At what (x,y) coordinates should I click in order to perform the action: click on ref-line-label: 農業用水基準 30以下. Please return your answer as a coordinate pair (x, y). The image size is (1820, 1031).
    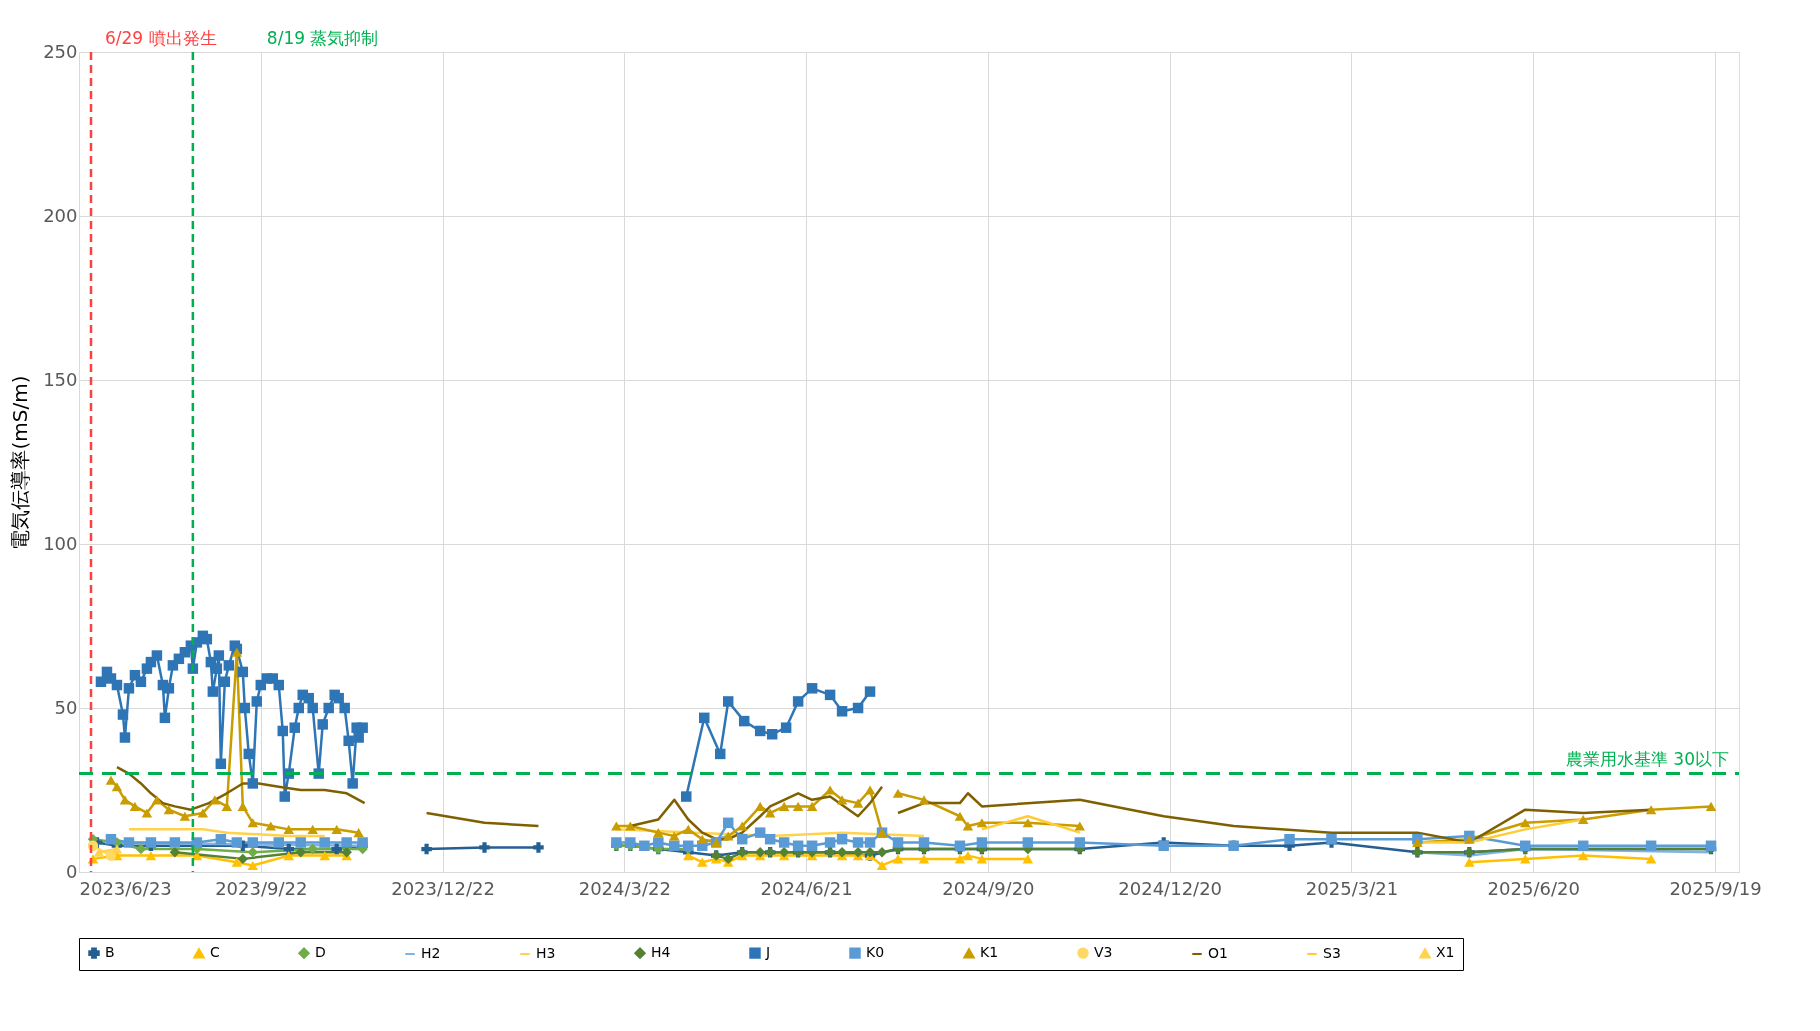
    Looking at the image, I should click on (1647, 758).